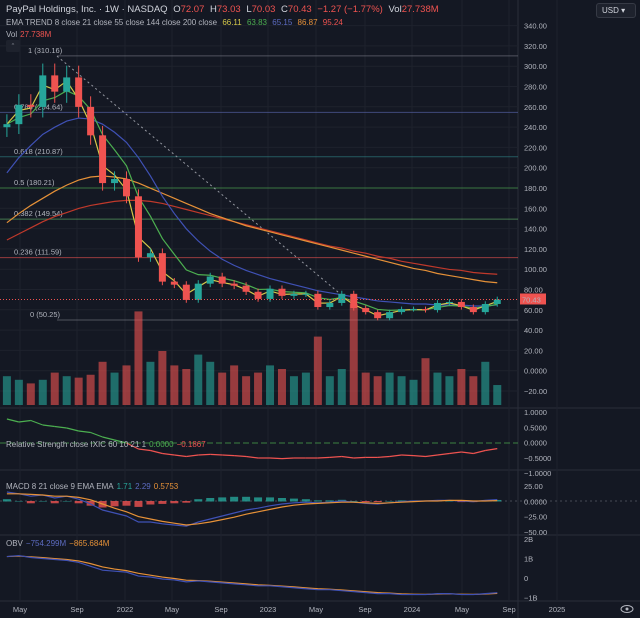 This screenshot has width=640, height=618. Describe the element at coordinates (45, 50) in the screenshot. I see `fib-level-label: 1 (310.16)` at that location.